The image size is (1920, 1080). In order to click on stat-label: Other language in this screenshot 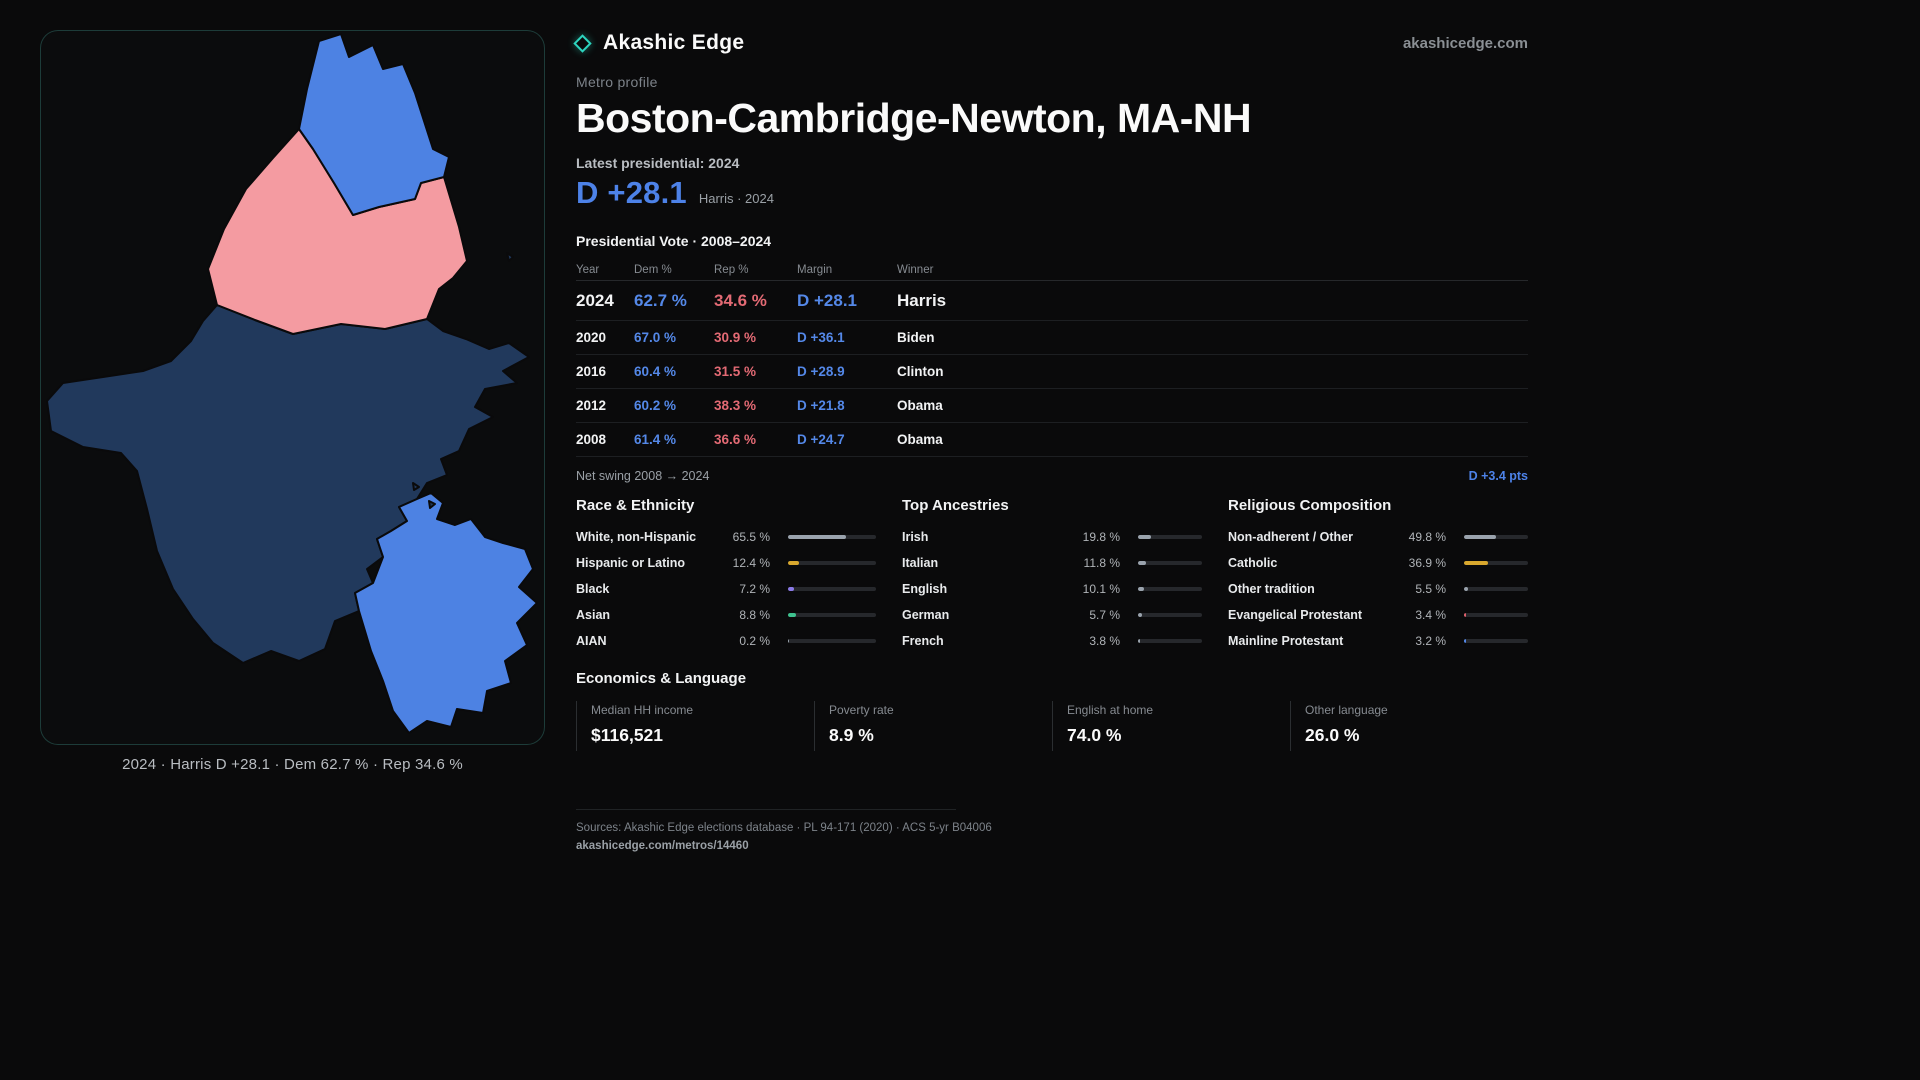, I will do `click(1346, 710)`.